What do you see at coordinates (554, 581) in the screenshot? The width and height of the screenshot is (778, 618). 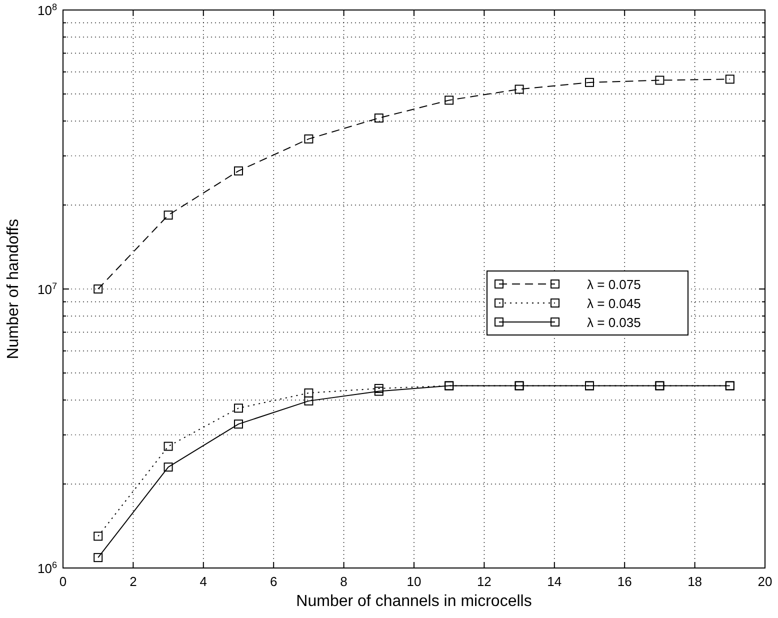 I see `x-tick-label: 14` at bounding box center [554, 581].